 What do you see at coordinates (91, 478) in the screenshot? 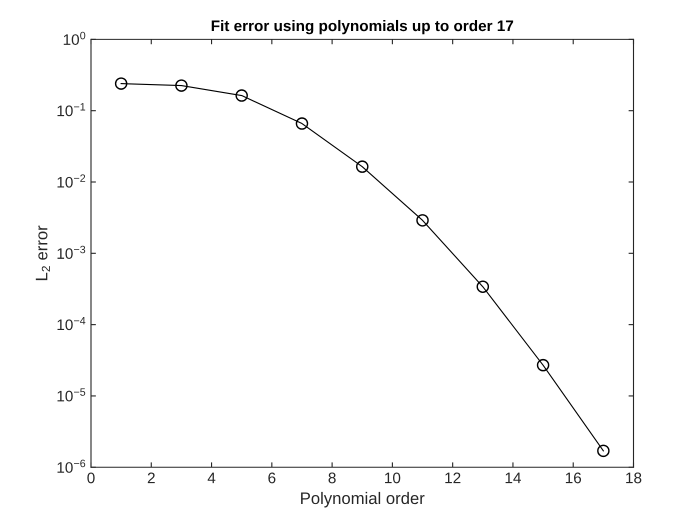
I see `x-tick-label: 0` at bounding box center [91, 478].